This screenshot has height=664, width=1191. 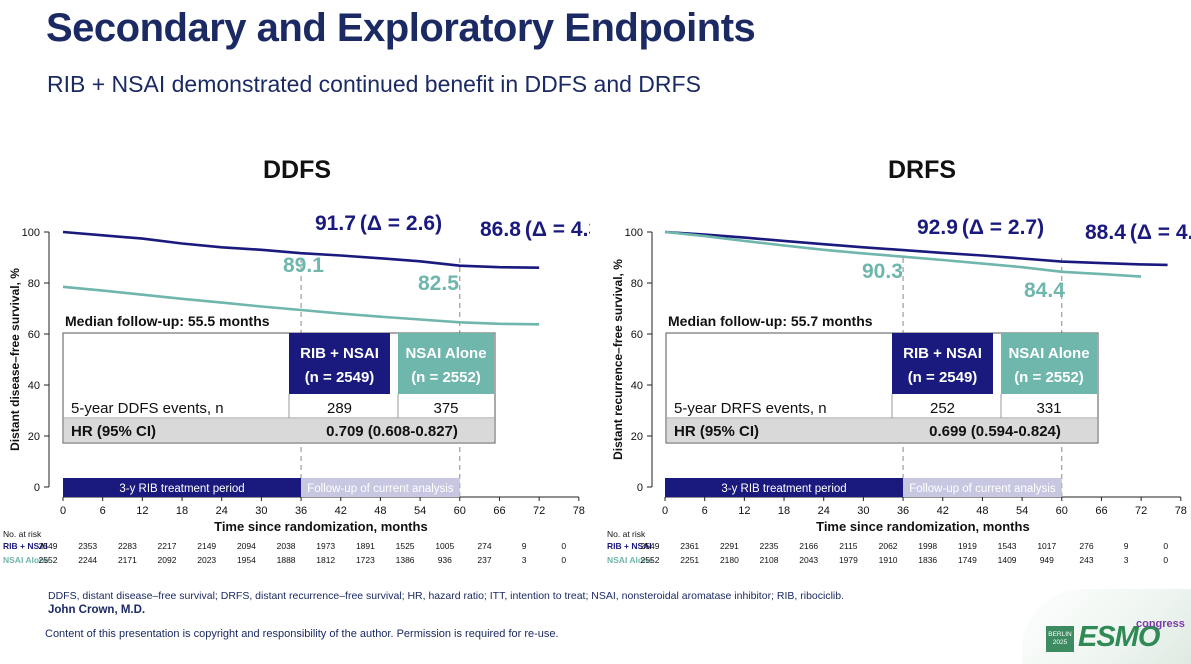 What do you see at coordinates (927, 546) in the screenshot?
I see `risk-count: 1998` at bounding box center [927, 546].